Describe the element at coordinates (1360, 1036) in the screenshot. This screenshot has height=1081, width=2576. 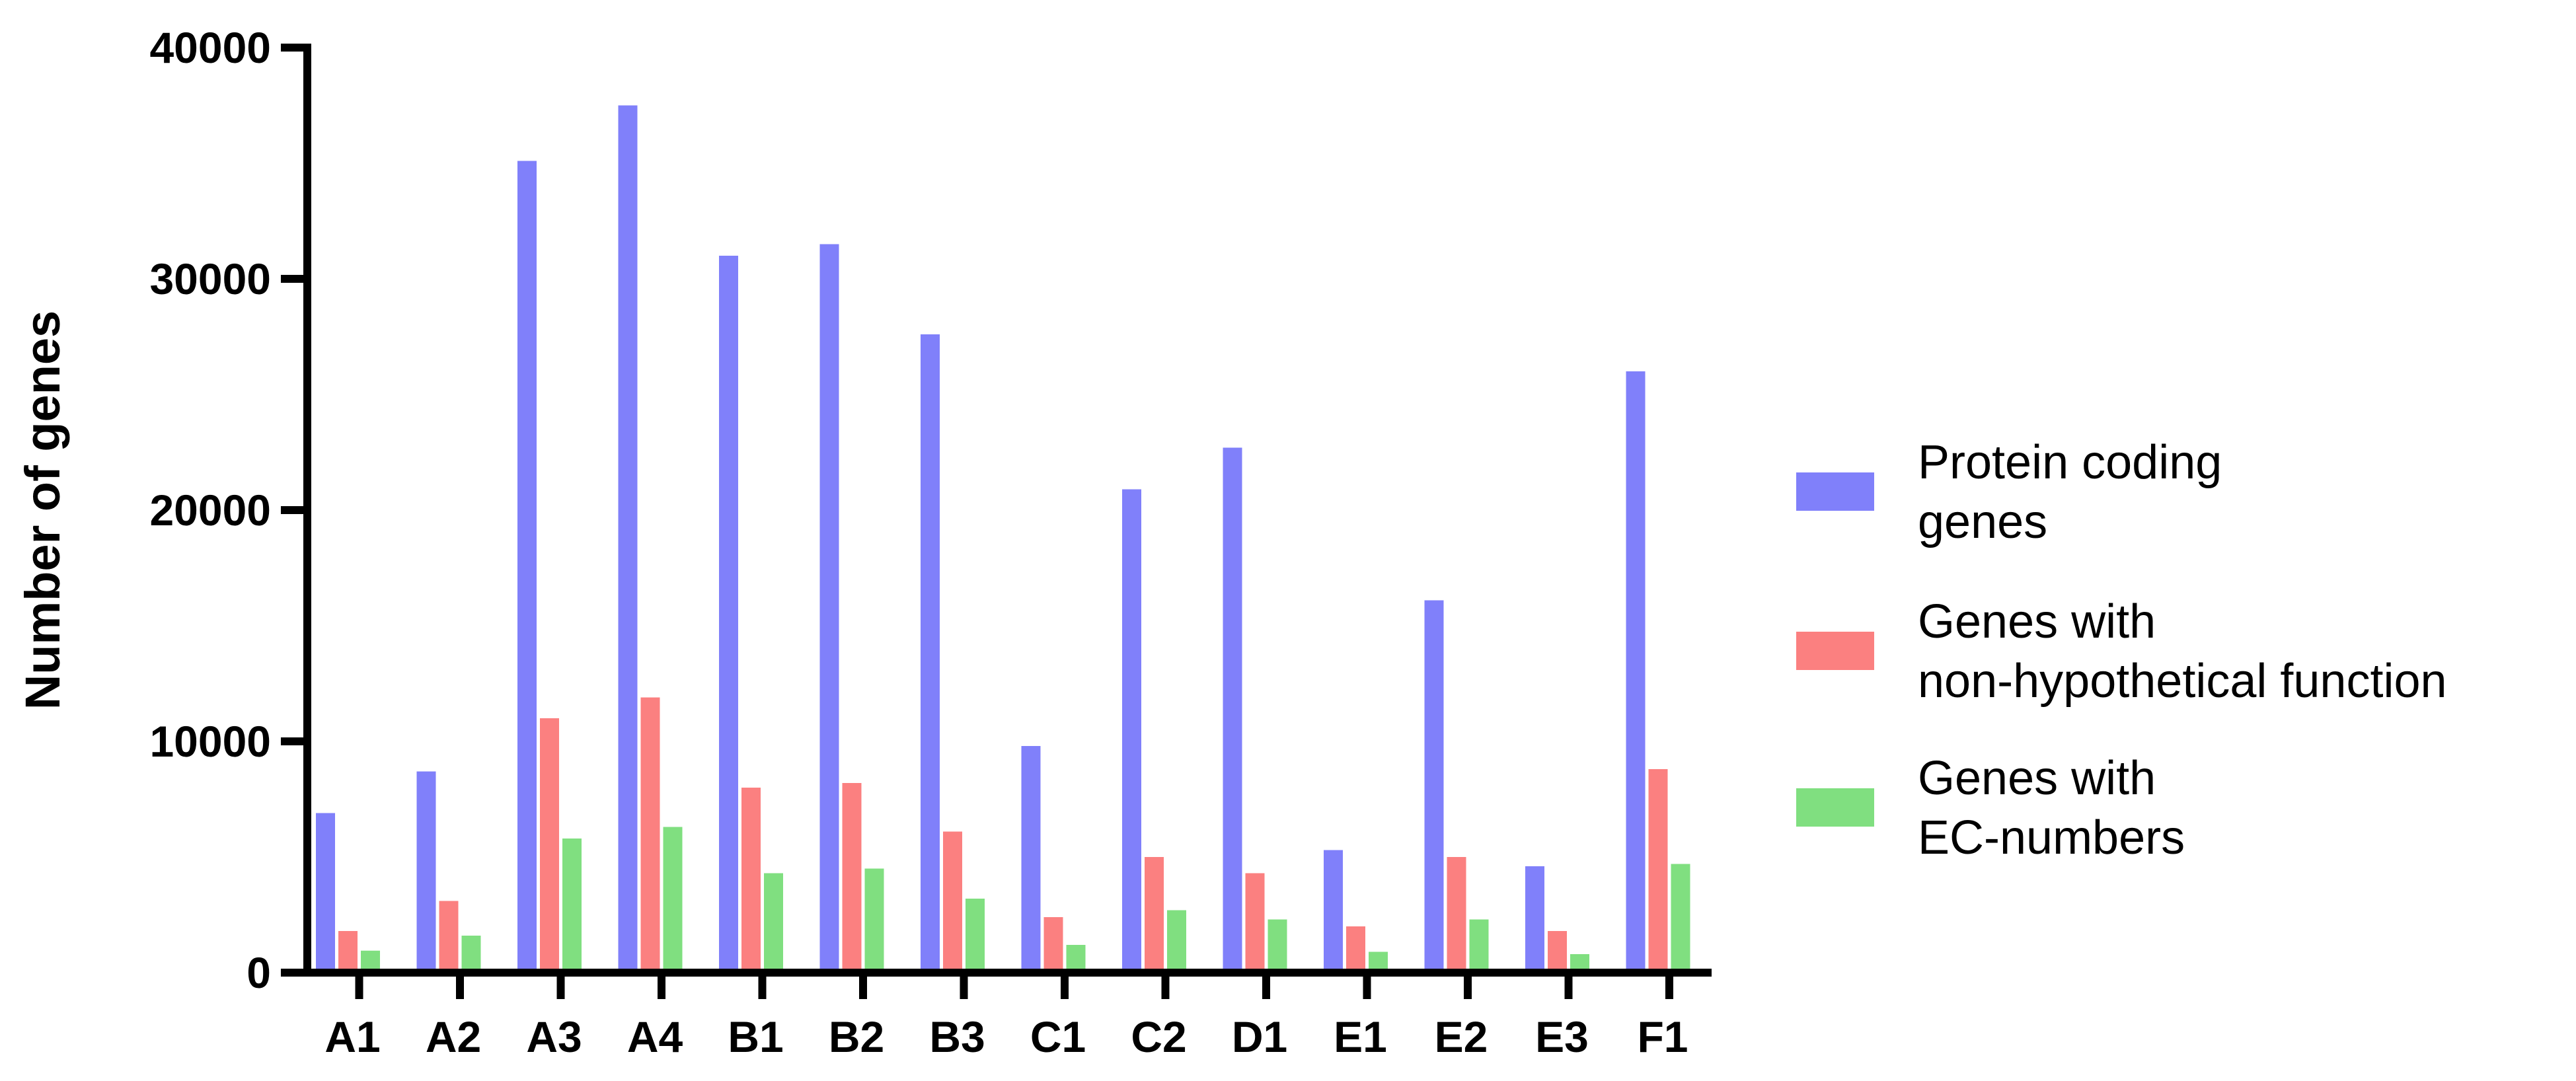
I see `x-tick-label: E1` at that location.